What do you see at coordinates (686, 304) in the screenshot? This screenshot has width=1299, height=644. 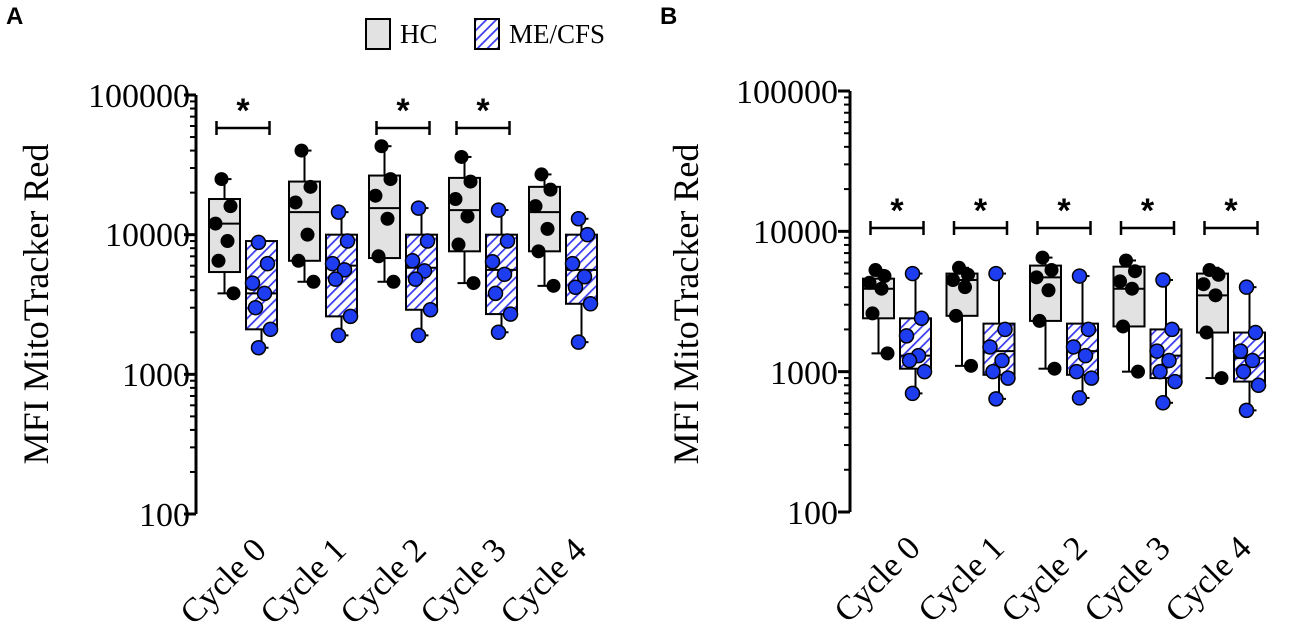 I see `y-axis-label: MFI MitoTracker Red` at bounding box center [686, 304].